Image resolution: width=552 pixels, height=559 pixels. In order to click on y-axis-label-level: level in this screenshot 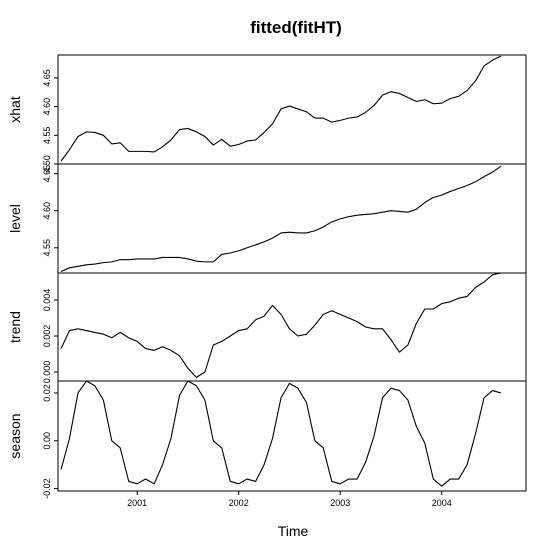, I will do `click(15, 218)`.